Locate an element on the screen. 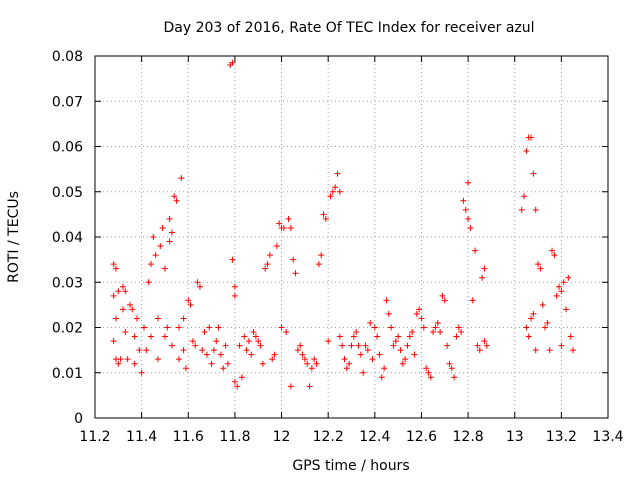 This screenshot has width=640, height=485. x-tick-label: 11.2 is located at coordinates (94, 437).